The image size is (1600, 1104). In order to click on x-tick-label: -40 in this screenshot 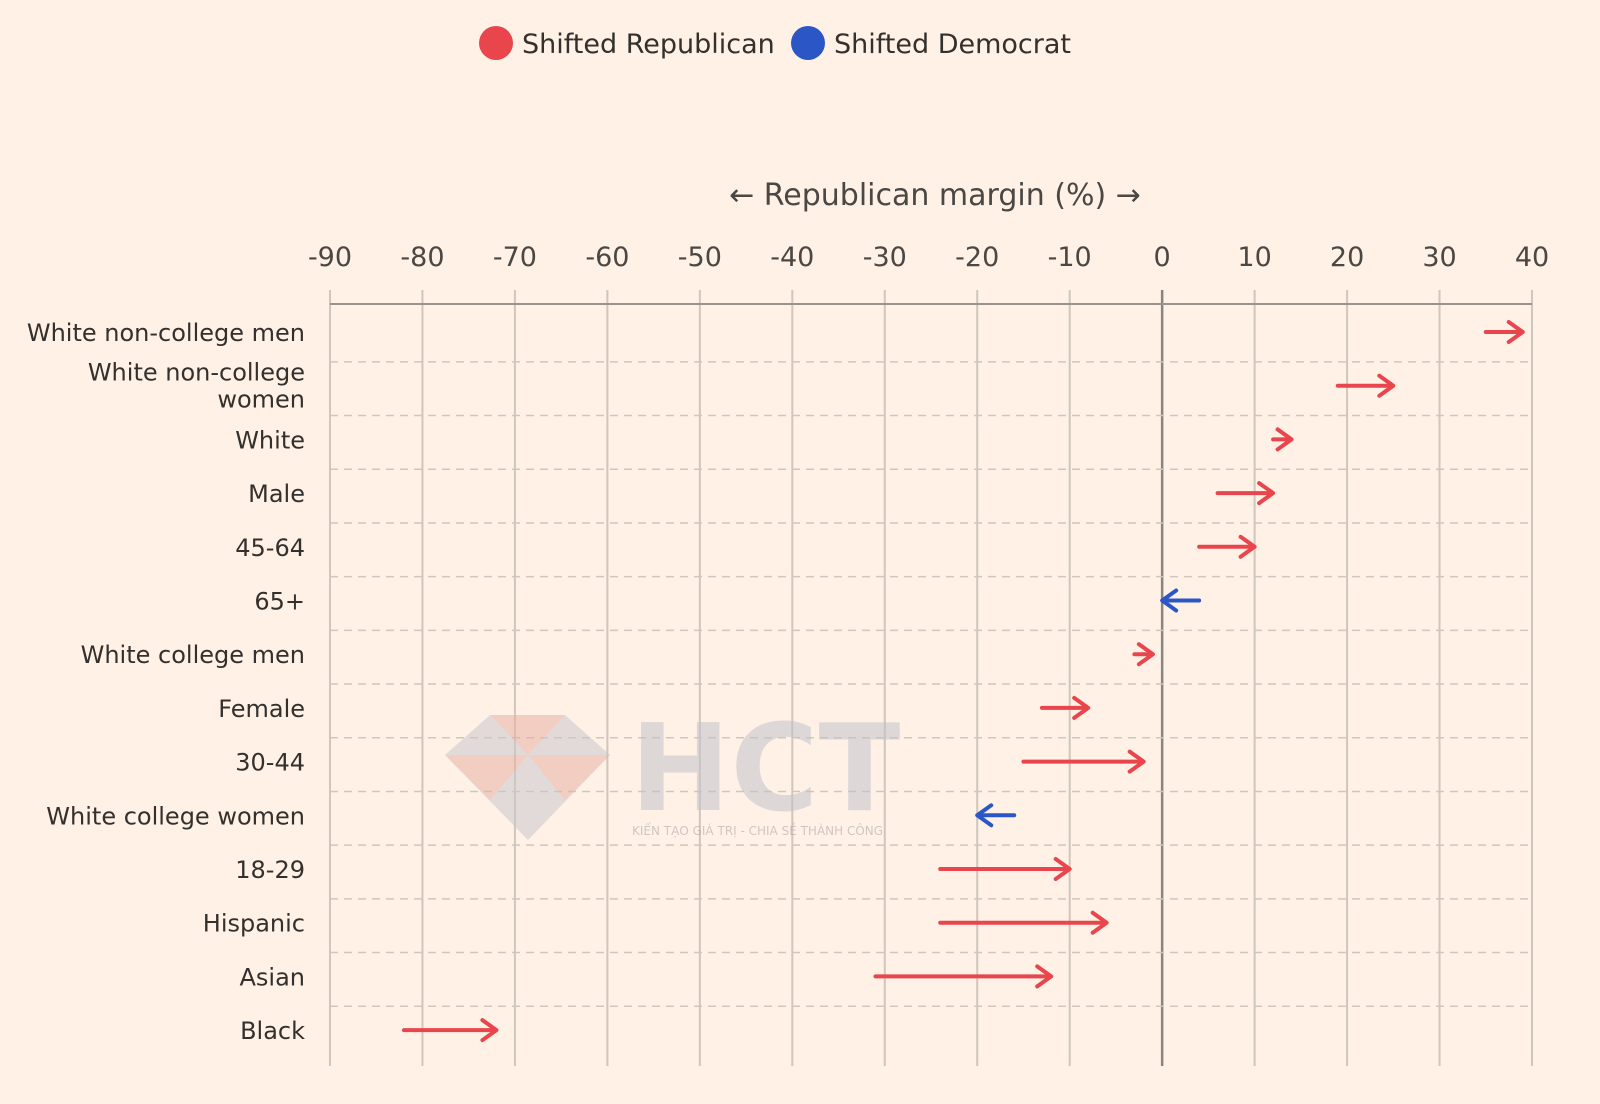, I will do `click(792, 257)`.